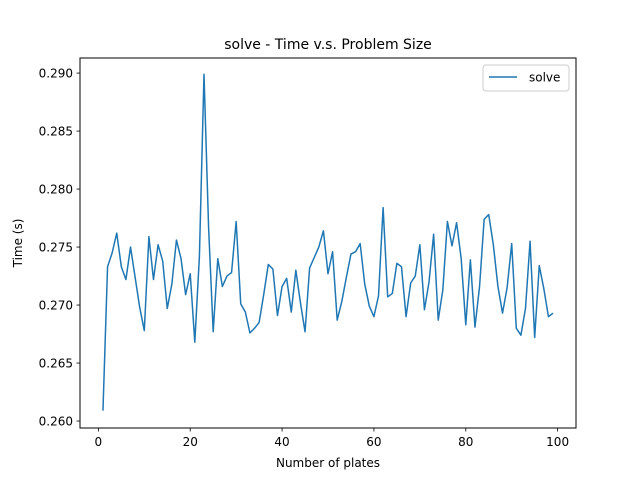 This screenshot has width=640, height=480. I want to click on legend-label-solve: solve, so click(544, 78).